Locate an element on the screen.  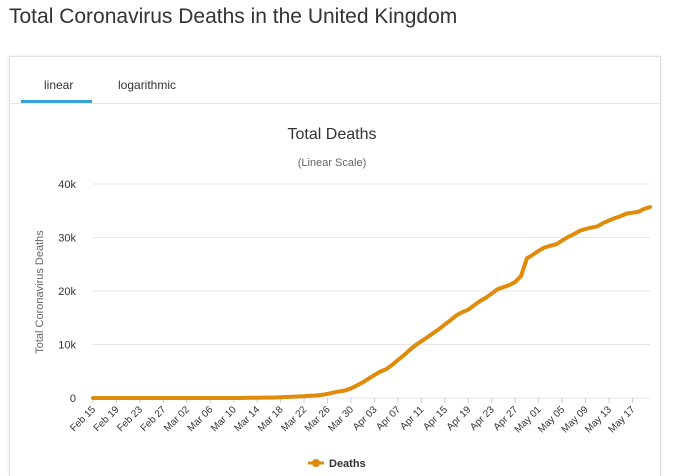
active-tab-indicator is located at coordinates (56, 101).